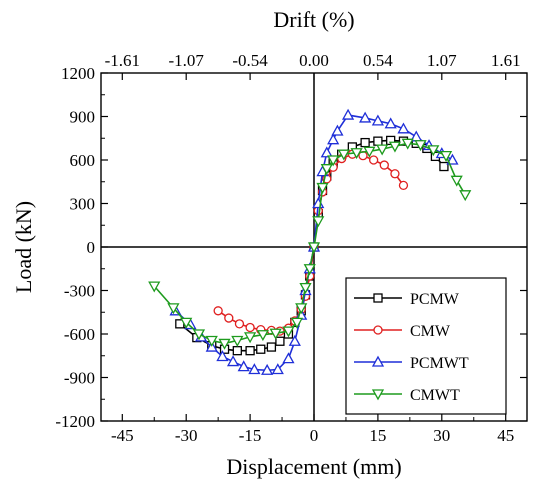 The height and width of the screenshot is (490, 550). I want to click on legend-label-pcmw: PCMW, so click(435, 299).